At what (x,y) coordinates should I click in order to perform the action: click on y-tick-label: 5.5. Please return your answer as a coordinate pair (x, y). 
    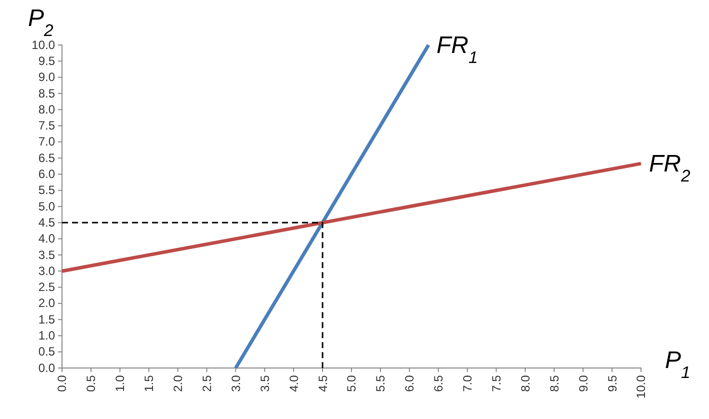
    Looking at the image, I should click on (47, 190).